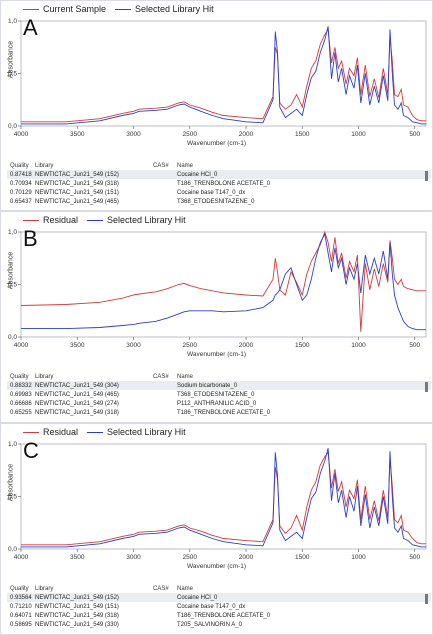  I want to click on legend-item: Residual, so click(50, 432).